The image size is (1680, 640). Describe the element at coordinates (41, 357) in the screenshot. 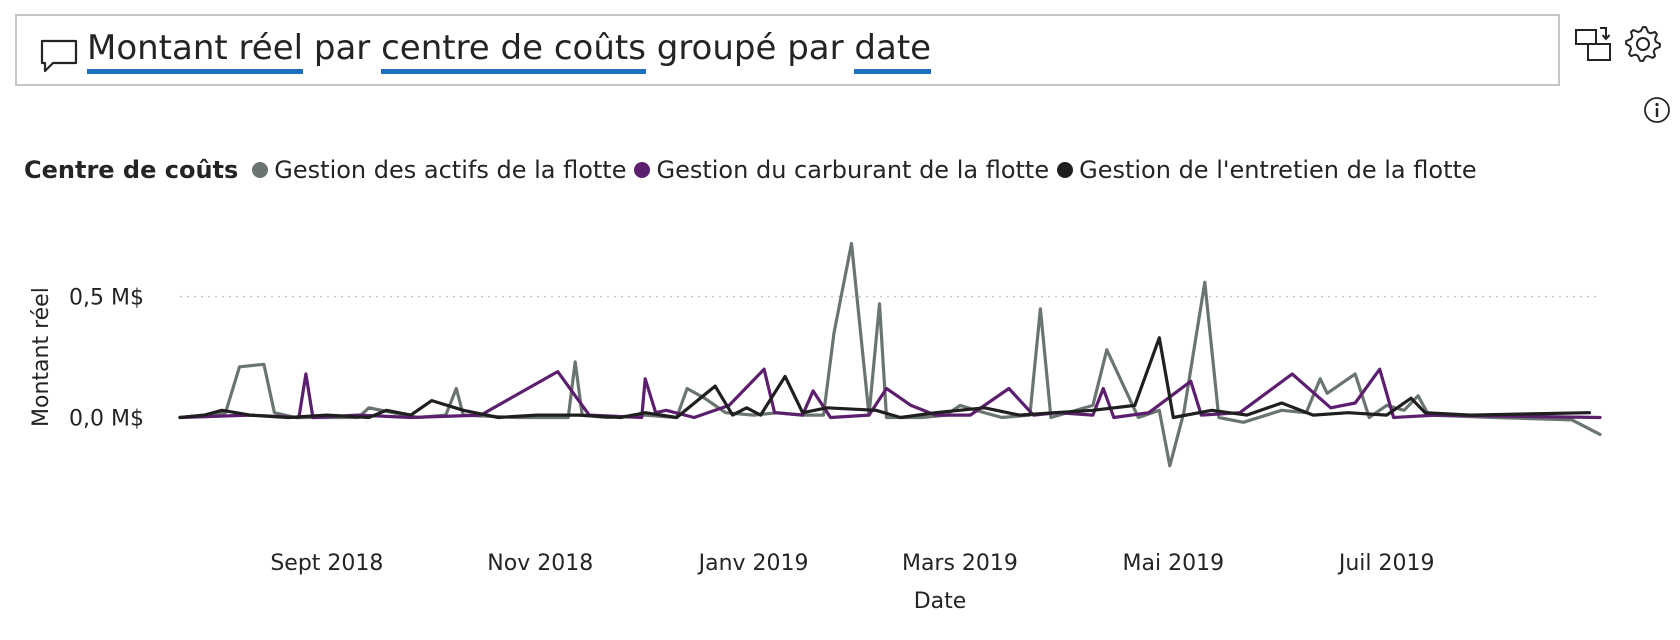

I see `y-axis-title: Montant réel` at that location.